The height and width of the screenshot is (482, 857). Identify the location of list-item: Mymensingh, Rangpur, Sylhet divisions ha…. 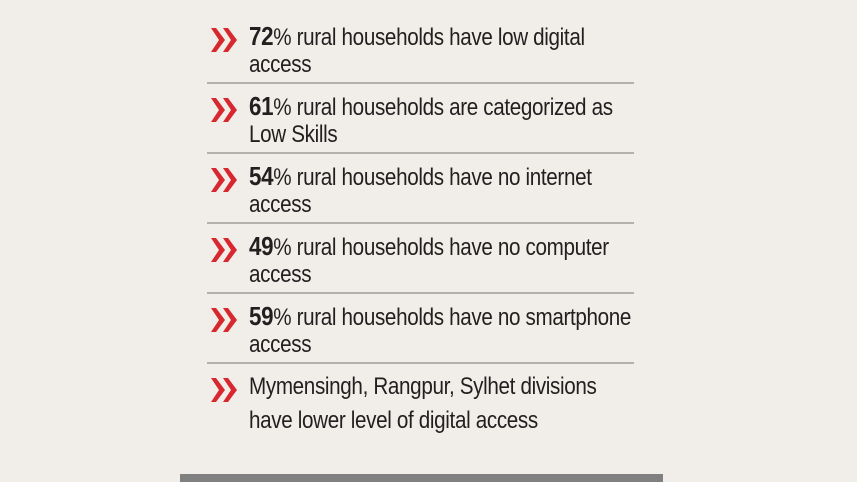
(420, 404).